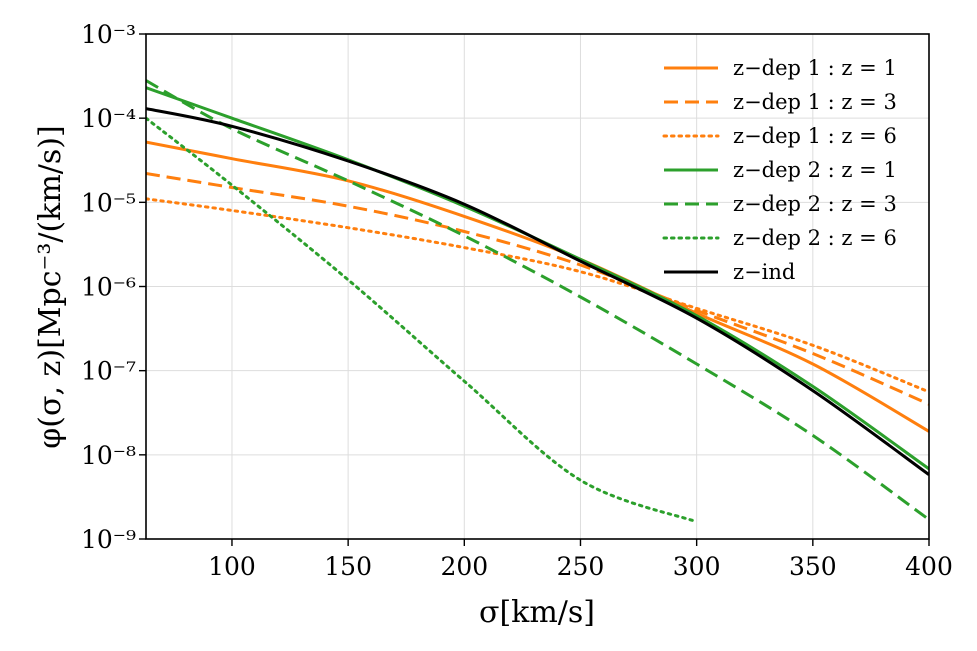 This screenshot has height=651, width=977. I want to click on y-tick-label: 10⁻³, so click(108, 34).